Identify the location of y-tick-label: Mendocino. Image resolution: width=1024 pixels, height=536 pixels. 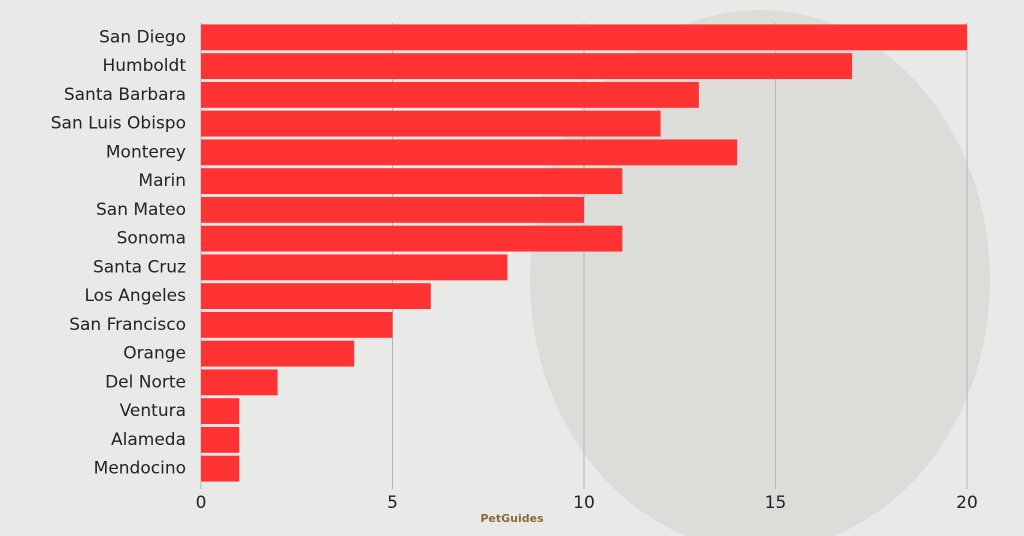
(140, 469).